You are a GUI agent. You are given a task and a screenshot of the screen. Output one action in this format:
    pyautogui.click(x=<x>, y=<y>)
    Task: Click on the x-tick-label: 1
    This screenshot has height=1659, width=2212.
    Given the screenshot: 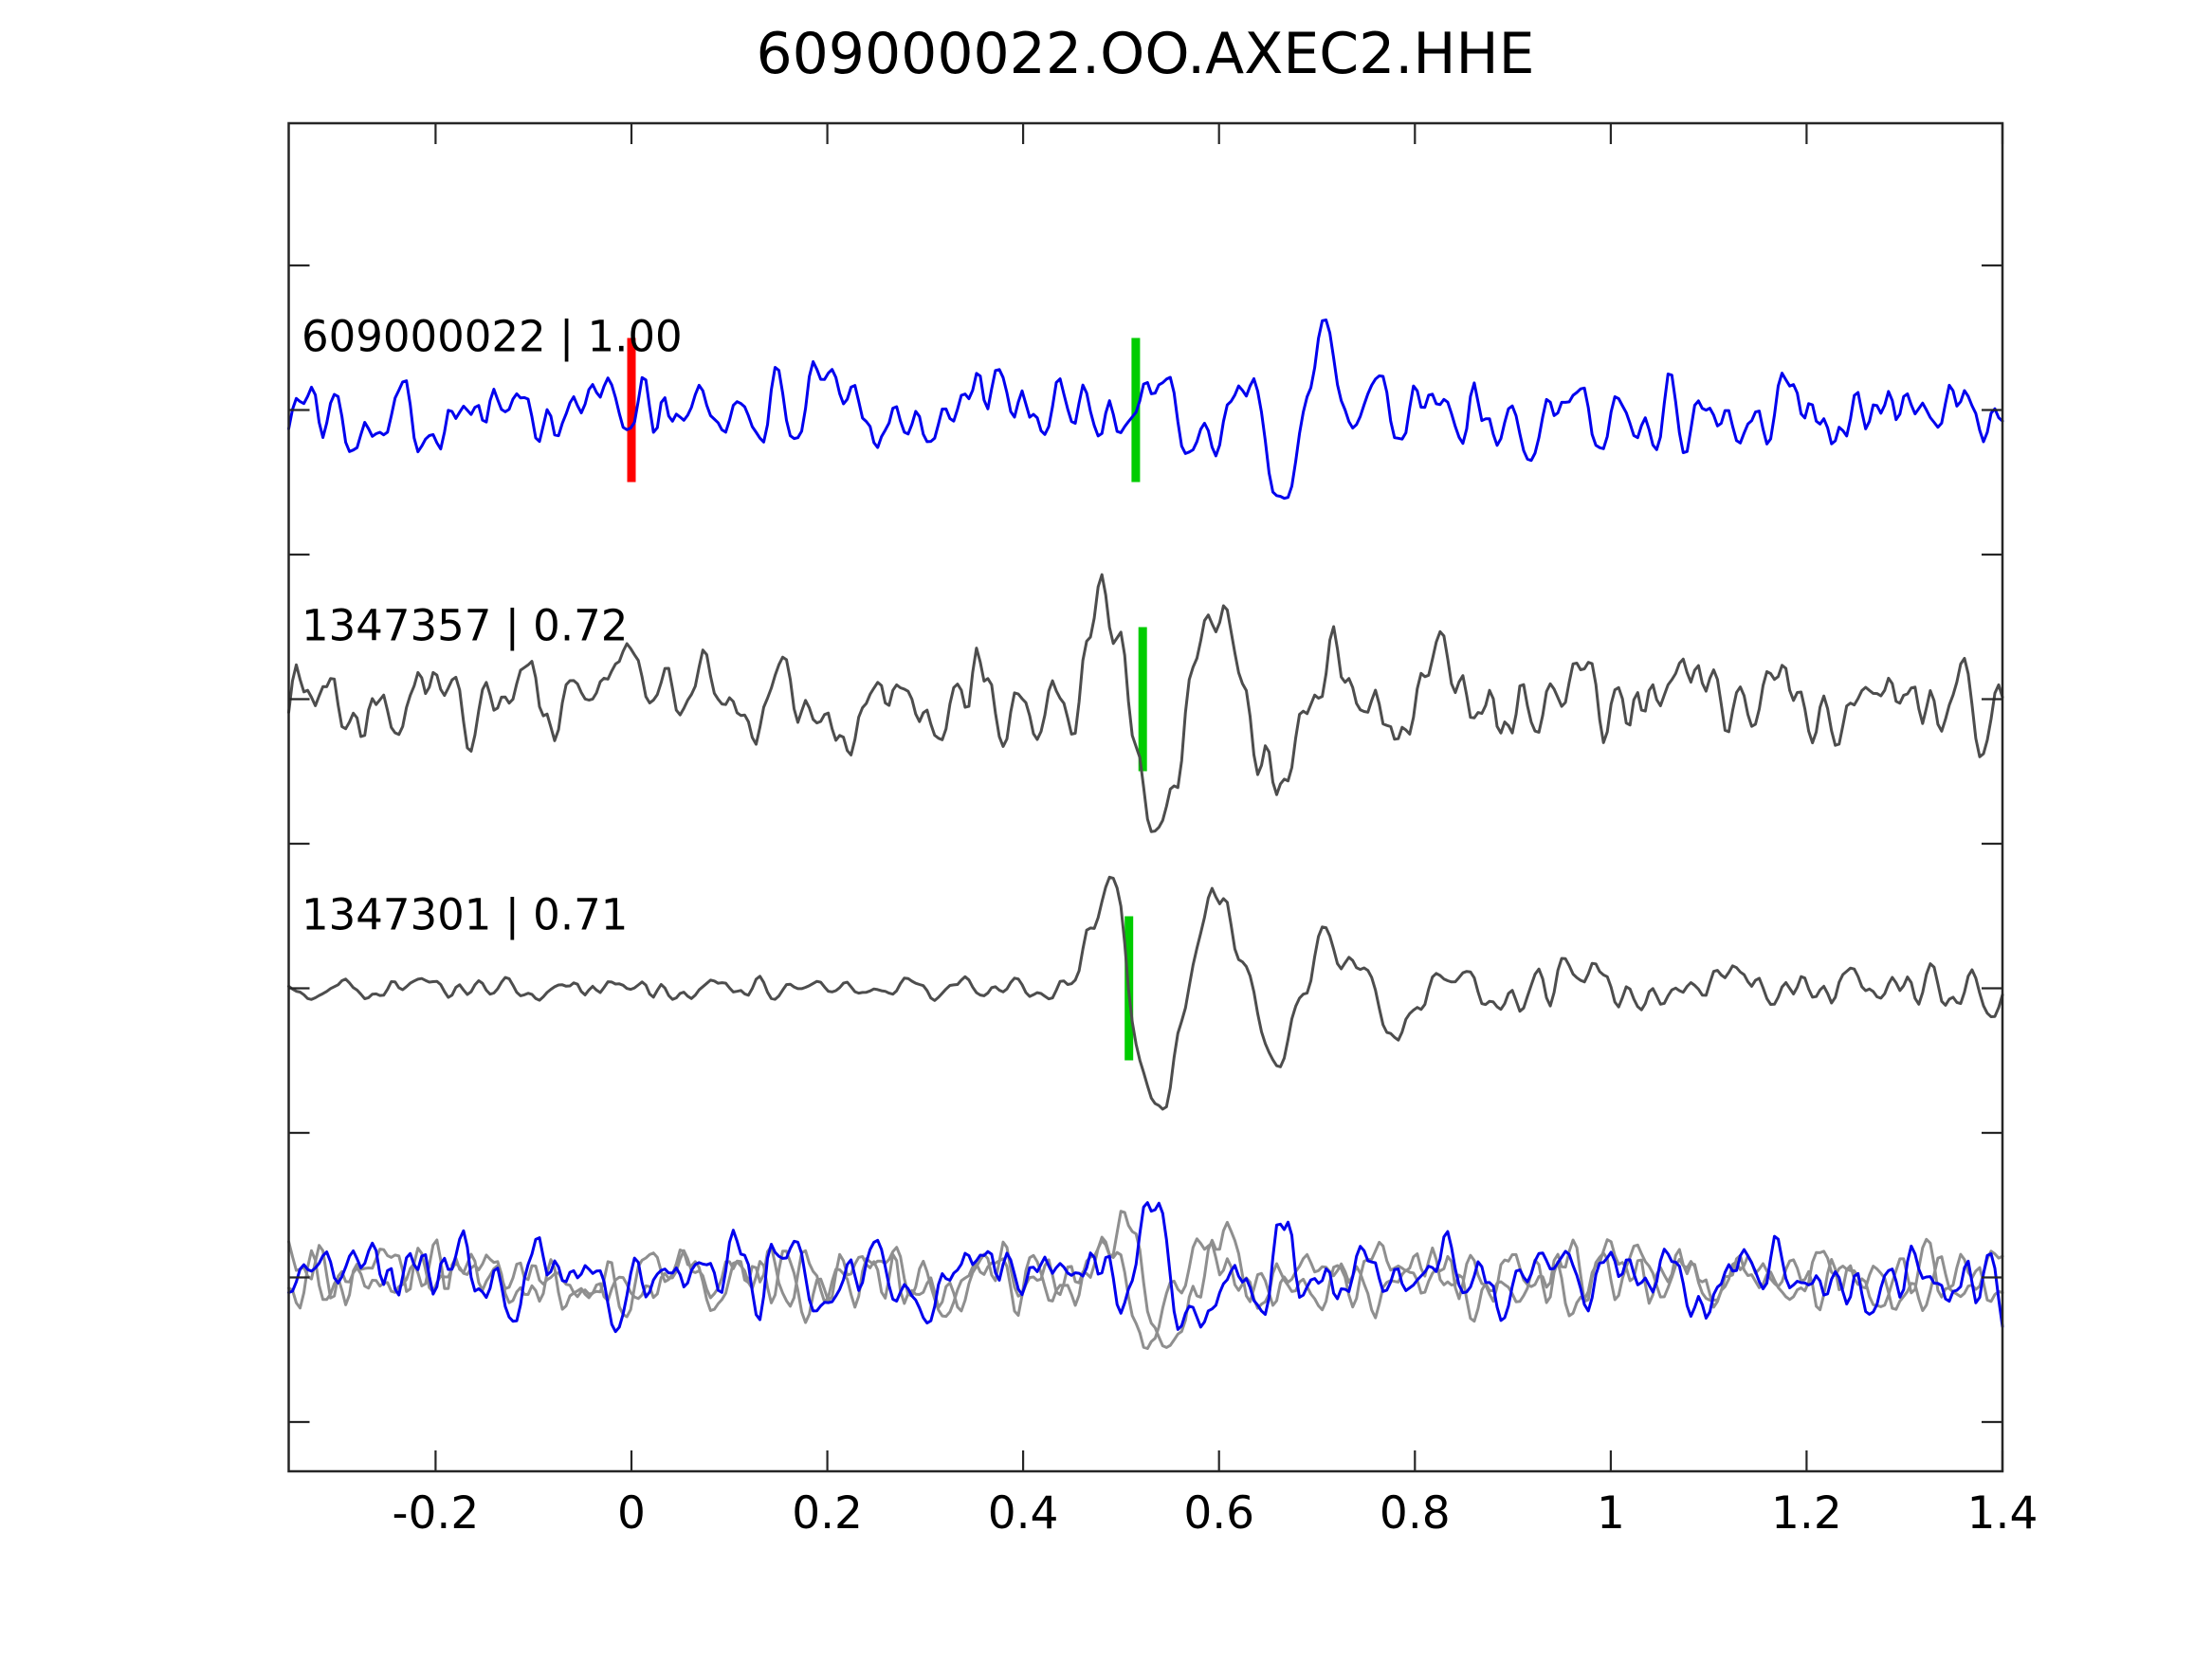 What is the action you would take?
    pyautogui.click(x=1611, y=1513)
    